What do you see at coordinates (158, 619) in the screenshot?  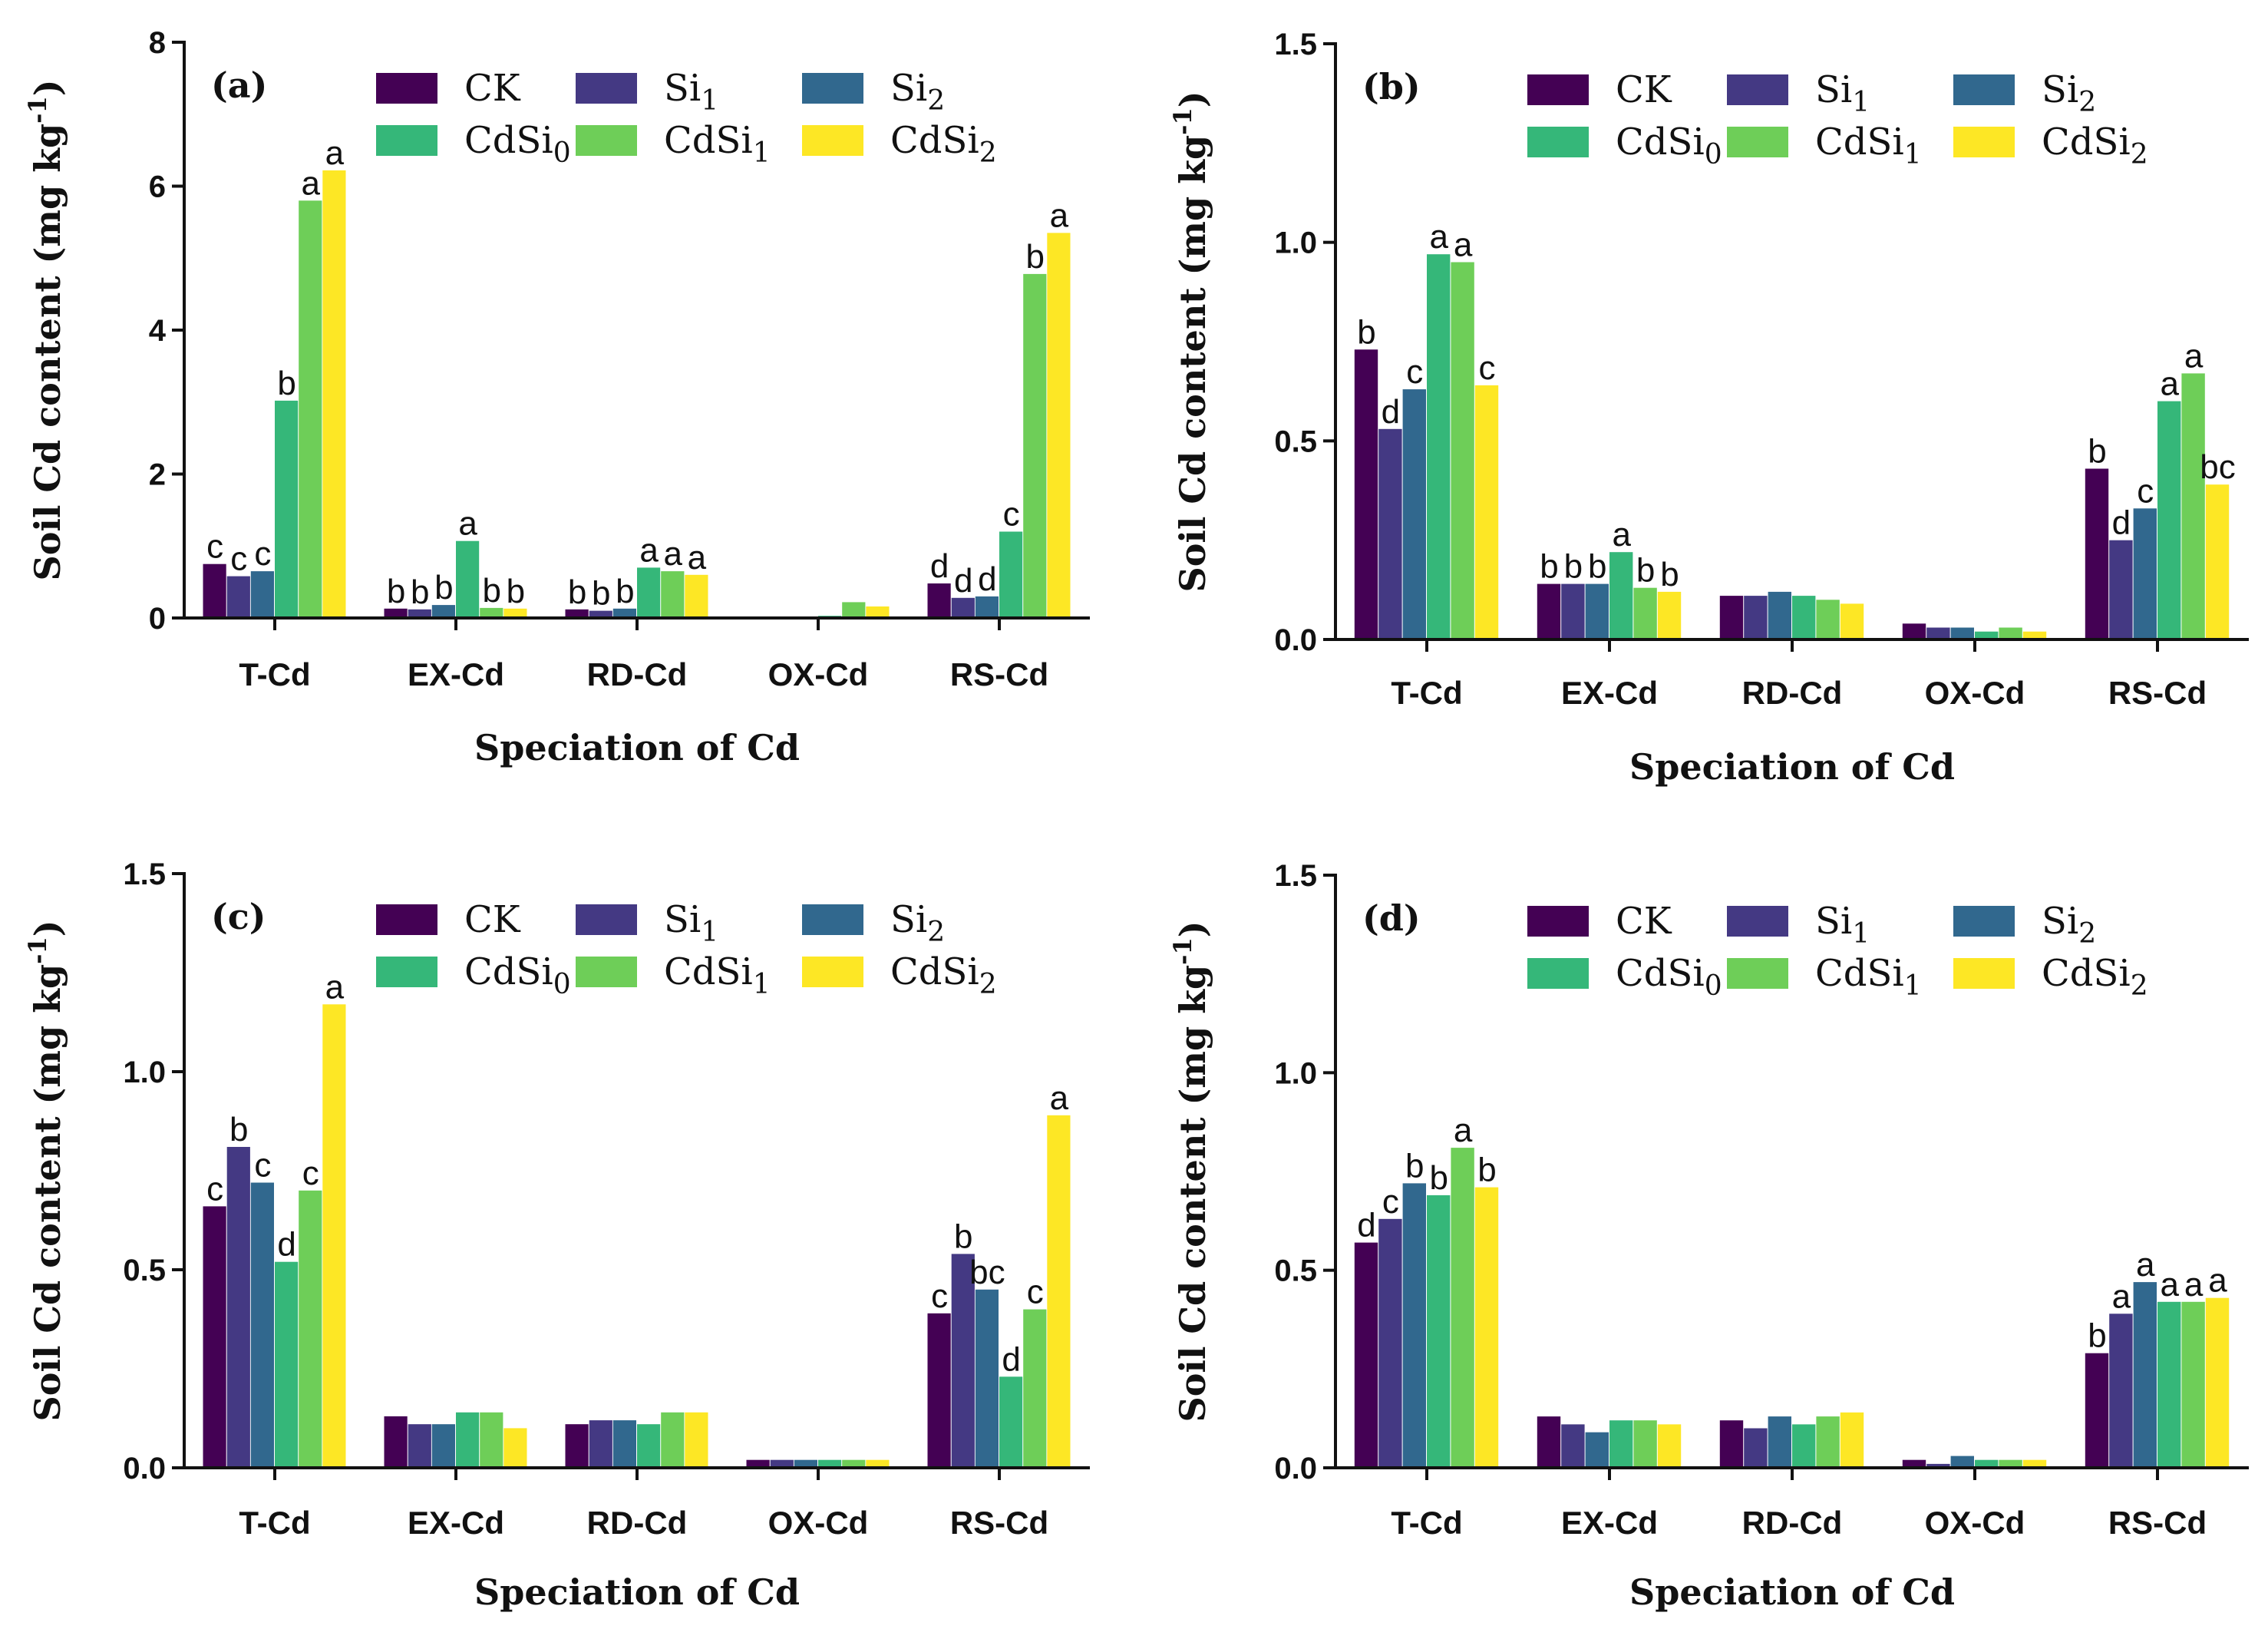 I see `y-tick-label: 0` at bounding box center [158, 619].